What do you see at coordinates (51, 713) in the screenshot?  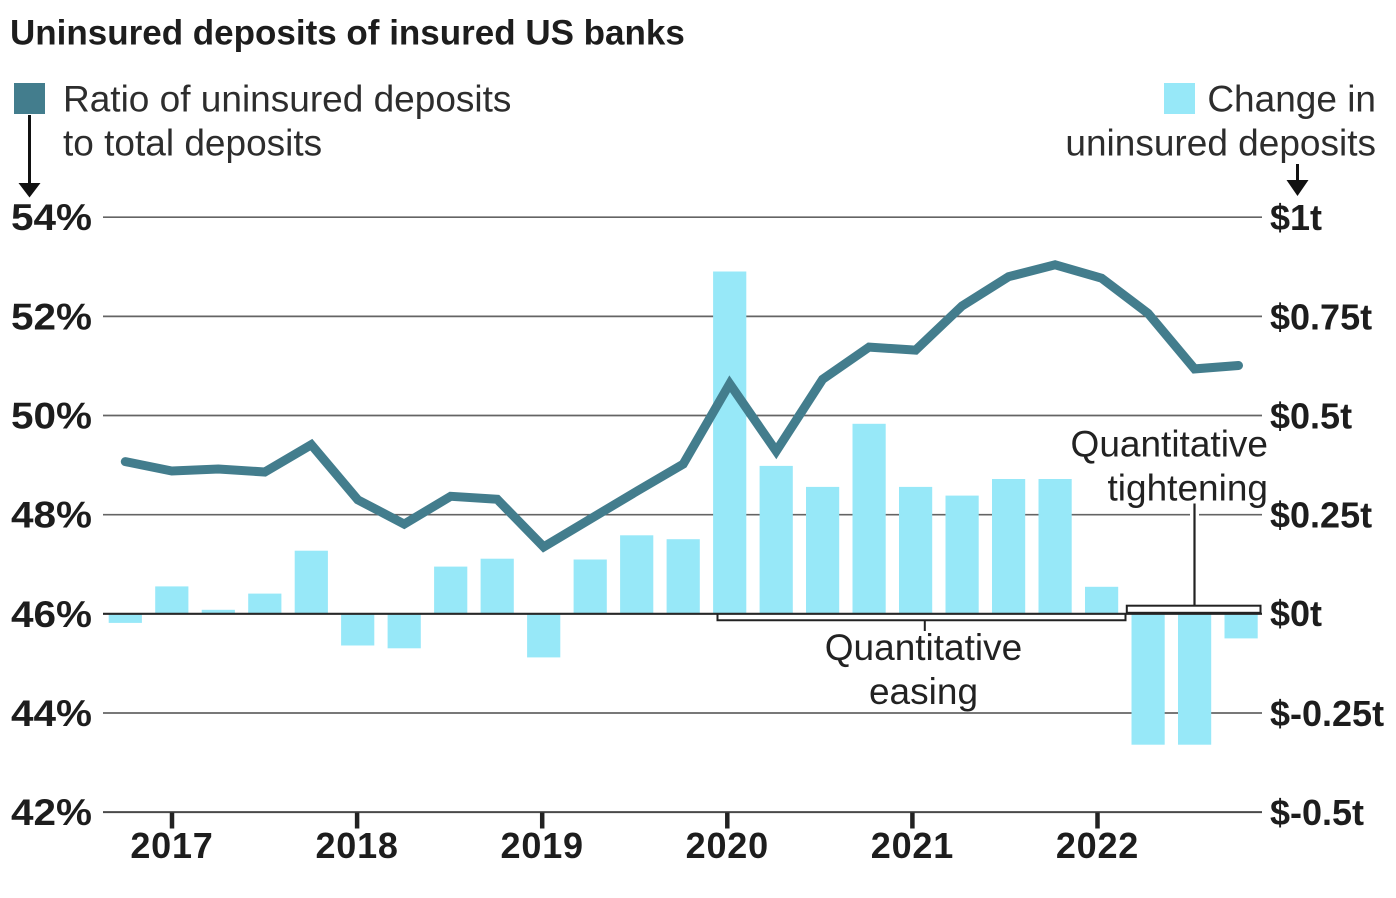 I see `svg-text: 44%` at bounding box center [51, 713].